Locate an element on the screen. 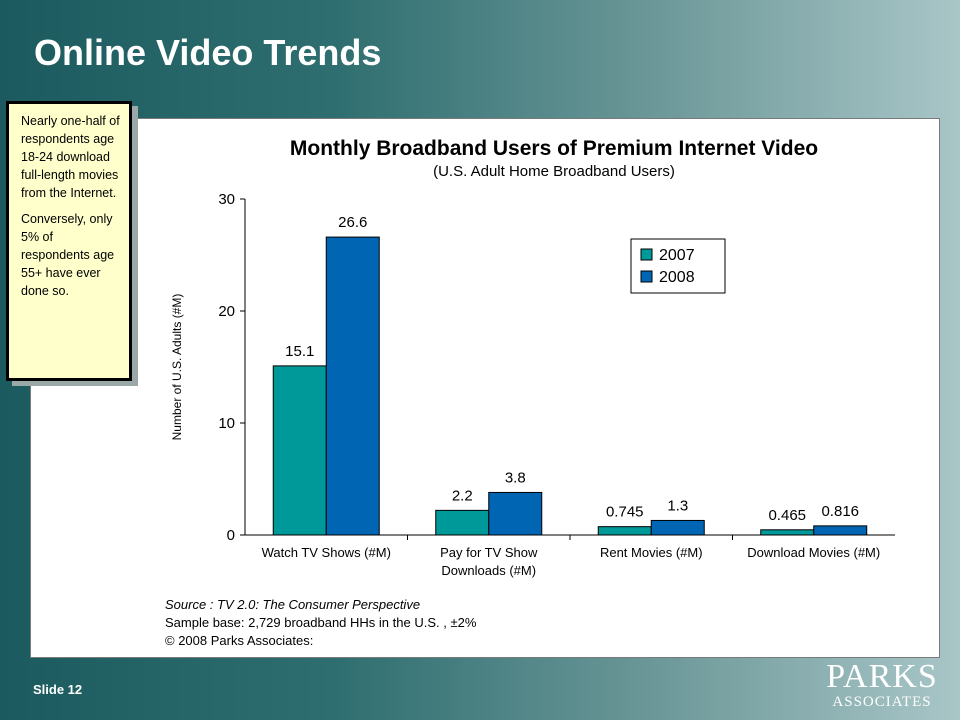  y-tick-label: 30 is located at coordinates (226, 199).